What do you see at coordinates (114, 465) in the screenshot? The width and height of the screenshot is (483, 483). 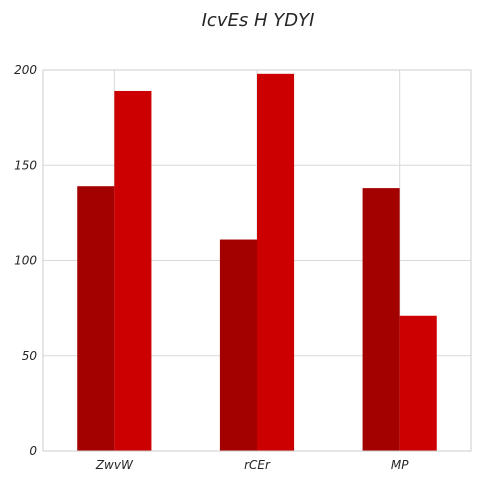 I see `x-tick-label: ZwvW` at bounding box center [114, 465].